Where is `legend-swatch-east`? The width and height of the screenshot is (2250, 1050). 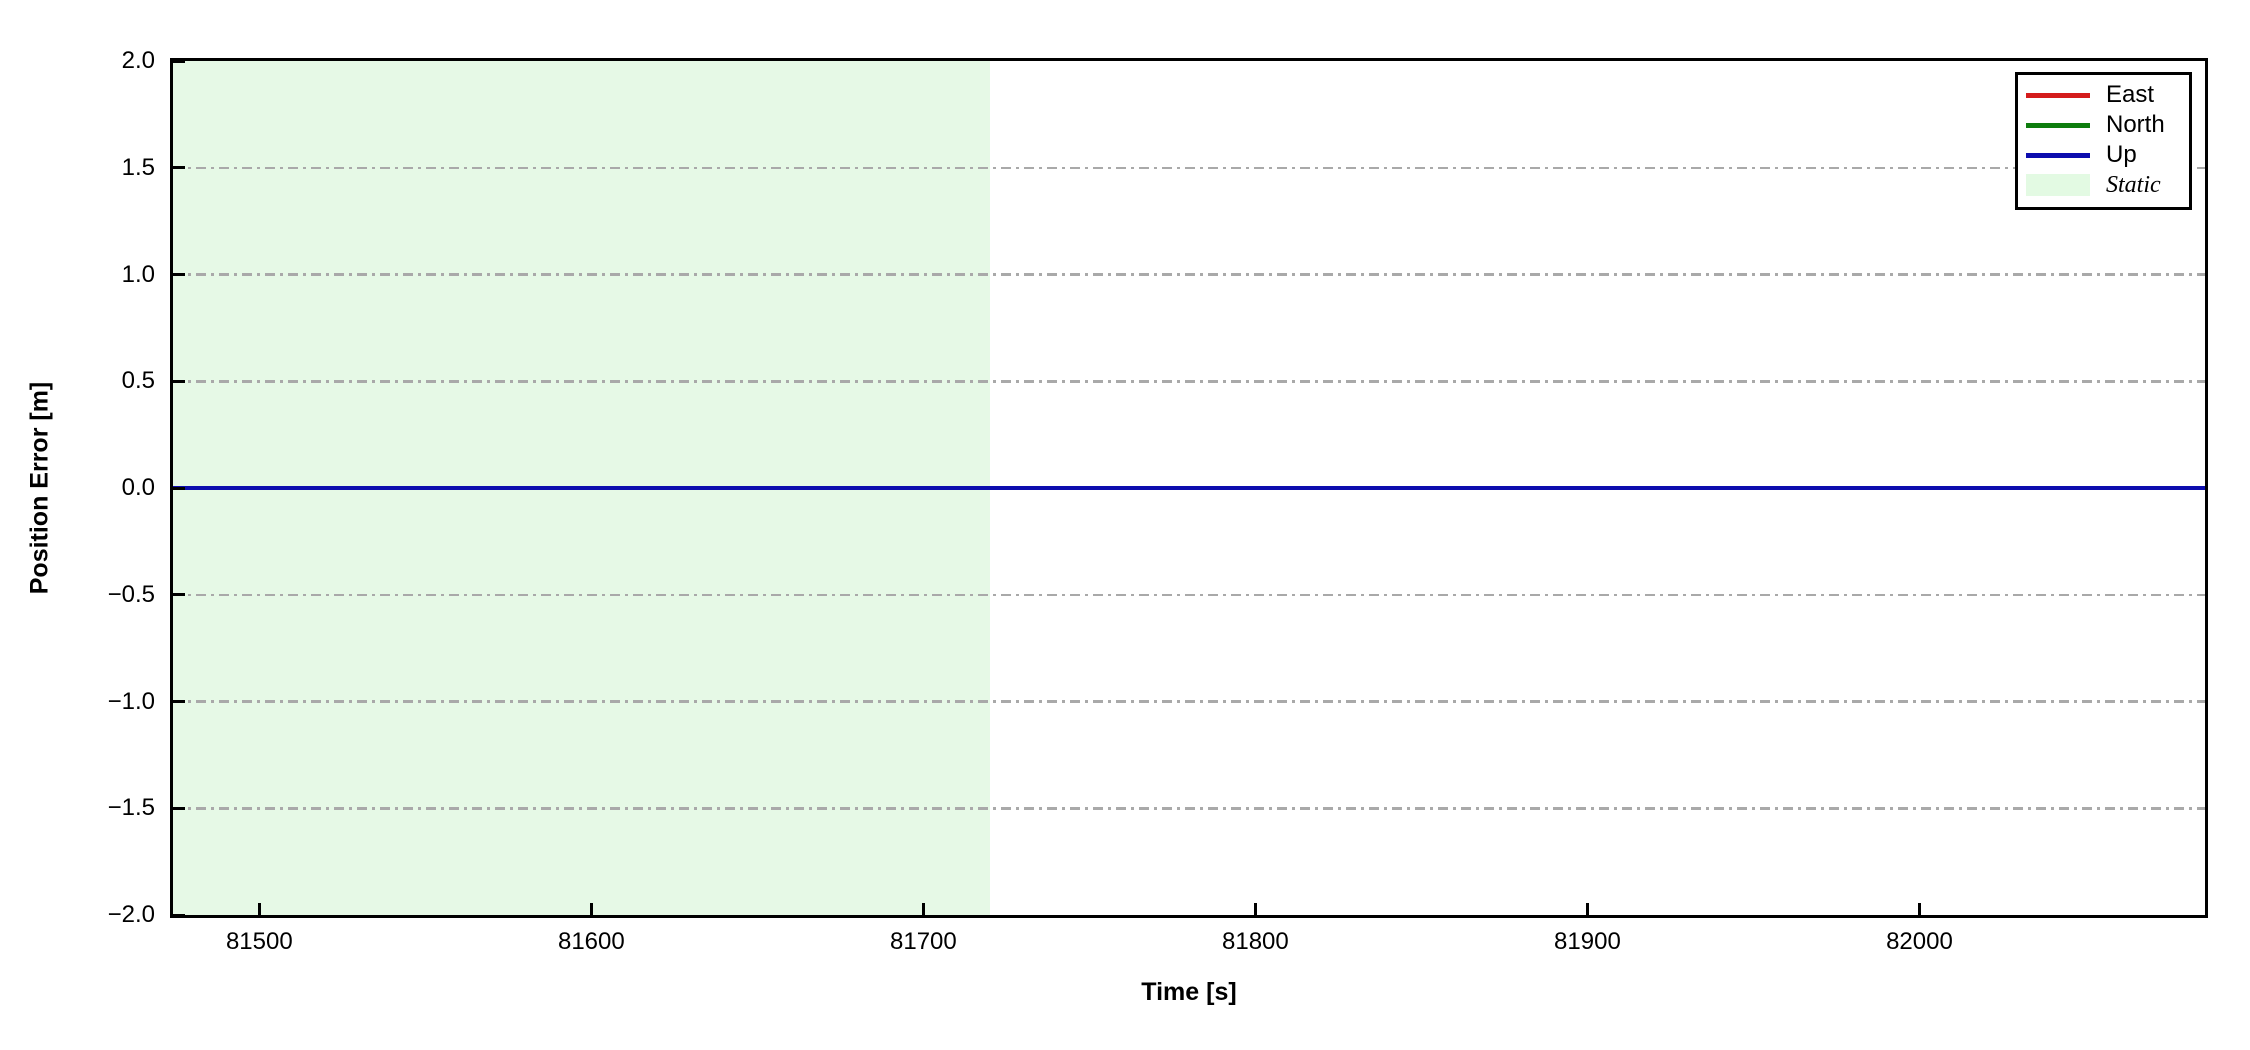 legend-swatch-east is located at coordinates (2058, 95).